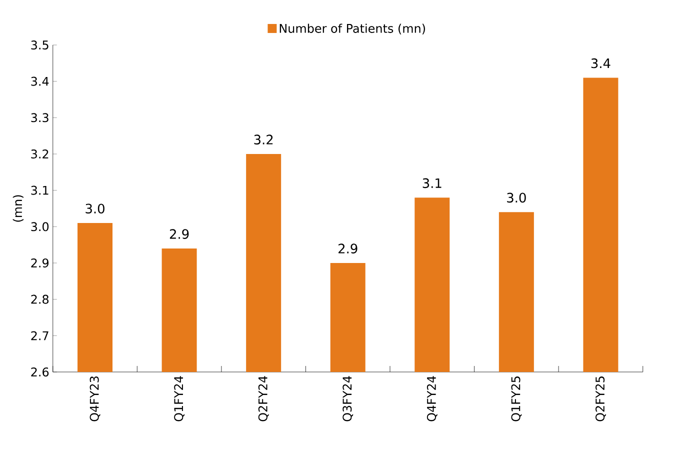  Describe the element at coordinates (39, 335) in the screenshot. I see `y-tick-label: 2.7` at that location.